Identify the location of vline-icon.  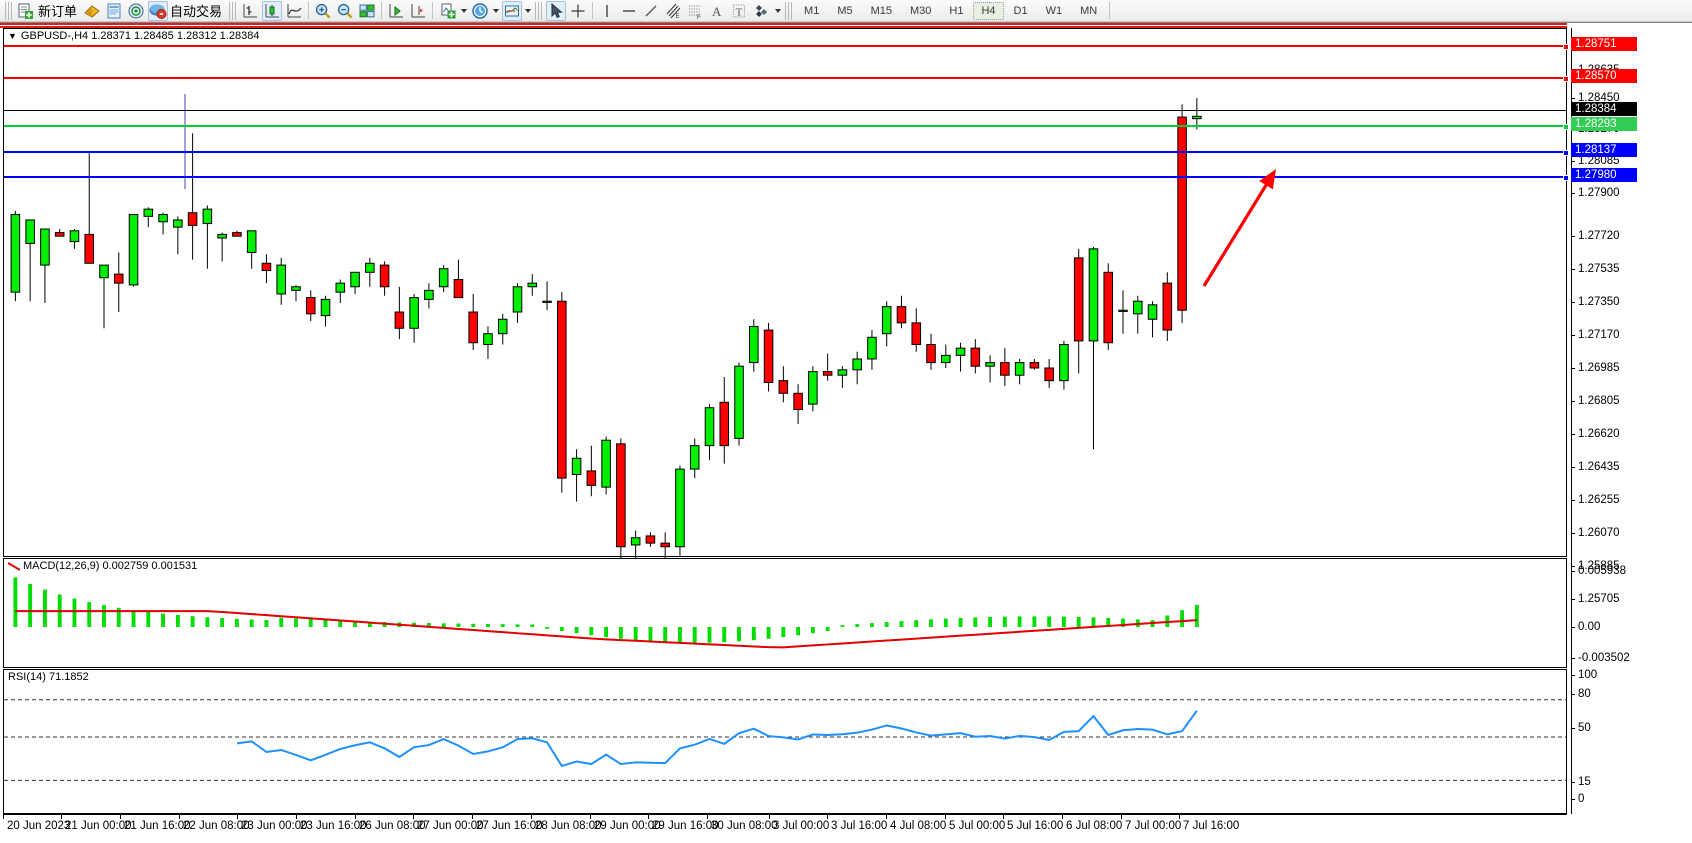
(607, 11).